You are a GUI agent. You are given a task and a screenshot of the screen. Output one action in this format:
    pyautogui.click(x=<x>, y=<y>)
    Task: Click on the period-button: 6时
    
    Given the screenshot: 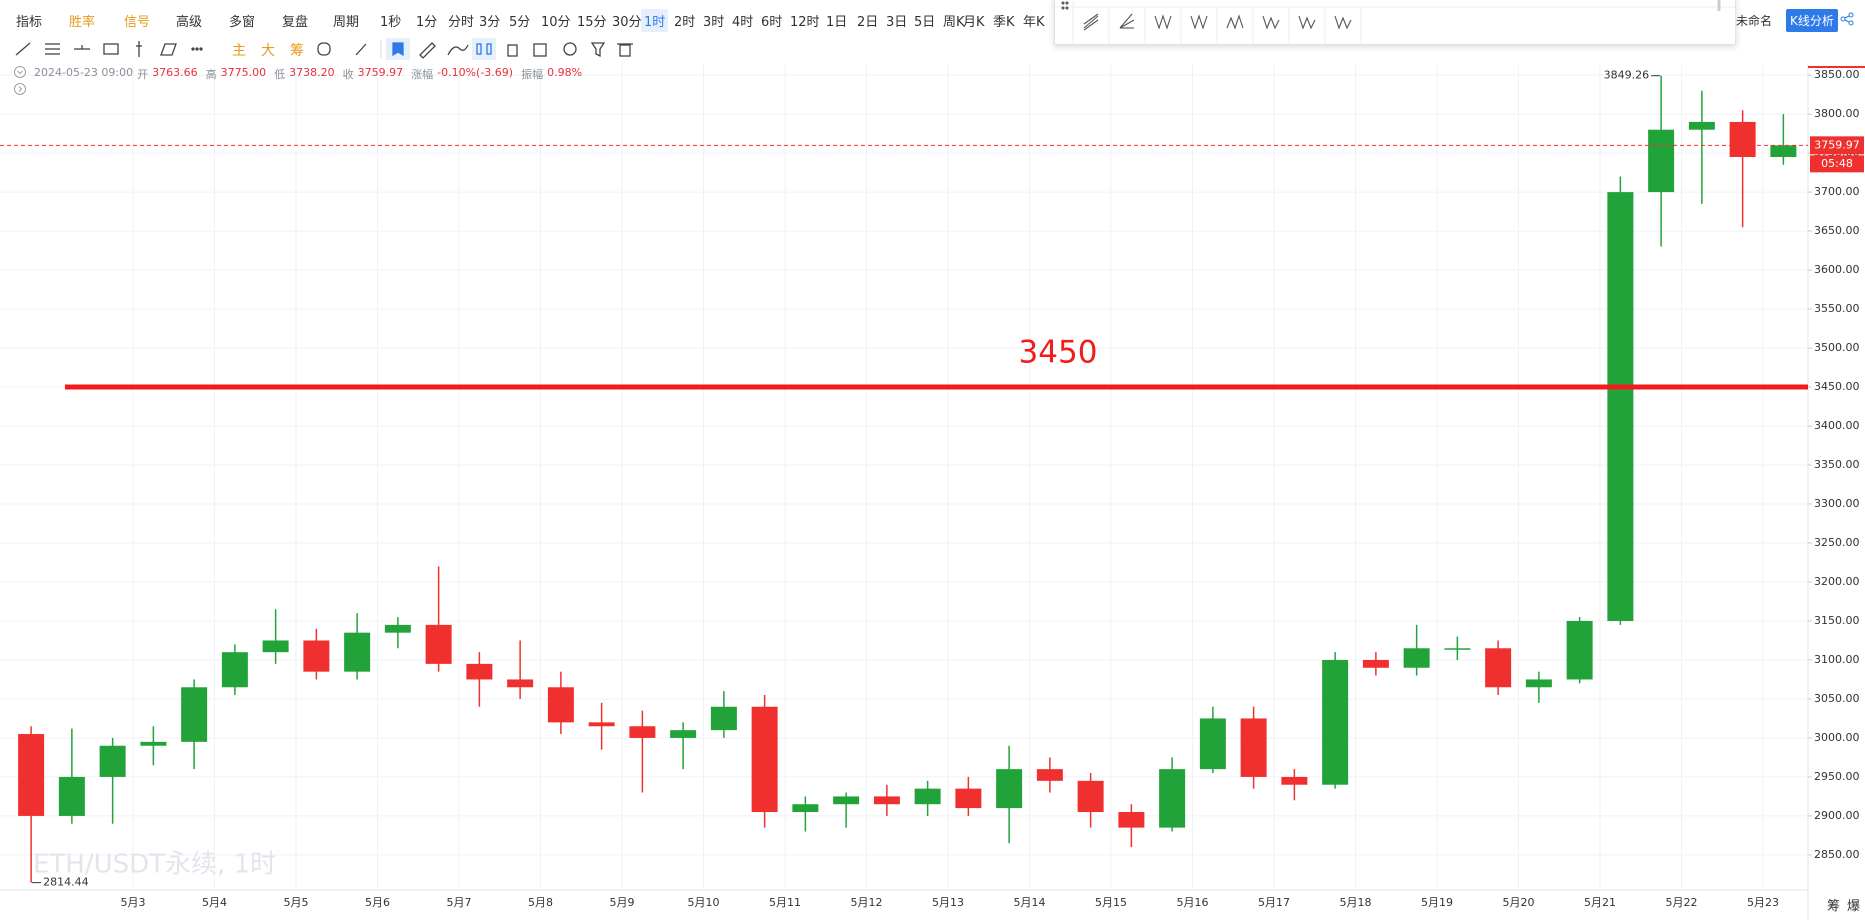 What is the action you would take?
    pyautogui.click(x=772, y=22)
    